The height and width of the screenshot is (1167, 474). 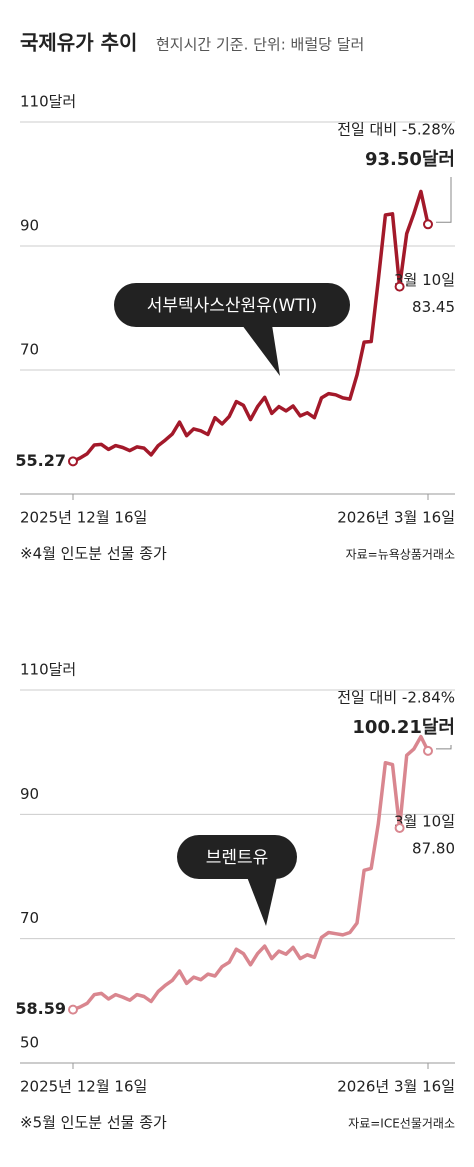 What do you see at coordinates (396, 130) in the screenshot?
I see `change-label: 전일 대비 -5.28%` at bounding box center [396, 130].